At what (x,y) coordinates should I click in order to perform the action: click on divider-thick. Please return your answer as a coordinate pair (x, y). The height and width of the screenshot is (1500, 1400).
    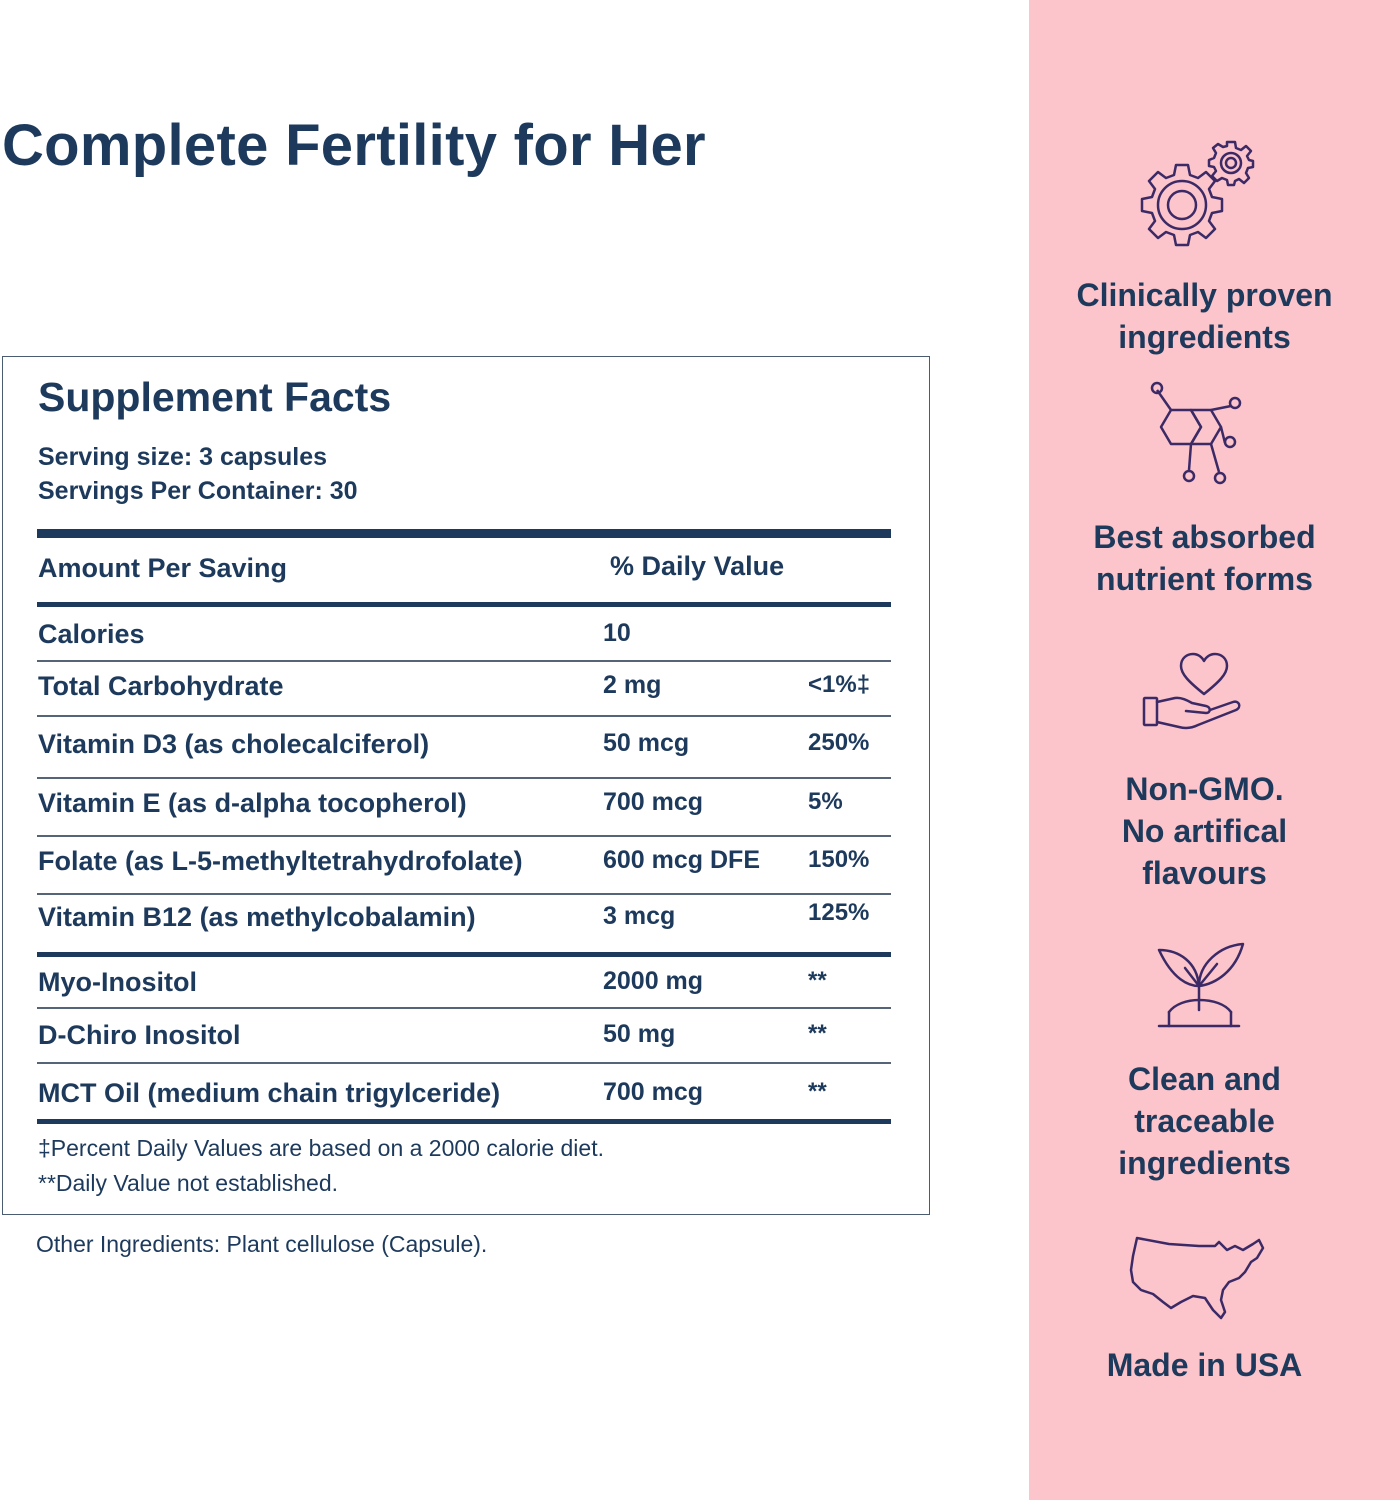
    Looking at the image, I should click on (464, 533).